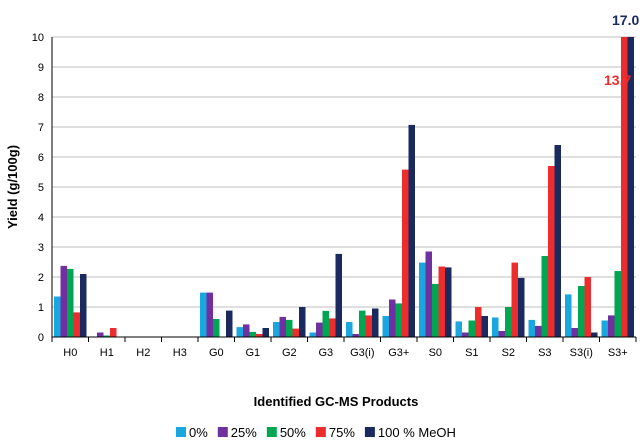 The image size is (644, 448). What do you see at coordinates (180, 353) in the screenshot?
I see `x-tick-label: H3` at bounding box center [180, 353].